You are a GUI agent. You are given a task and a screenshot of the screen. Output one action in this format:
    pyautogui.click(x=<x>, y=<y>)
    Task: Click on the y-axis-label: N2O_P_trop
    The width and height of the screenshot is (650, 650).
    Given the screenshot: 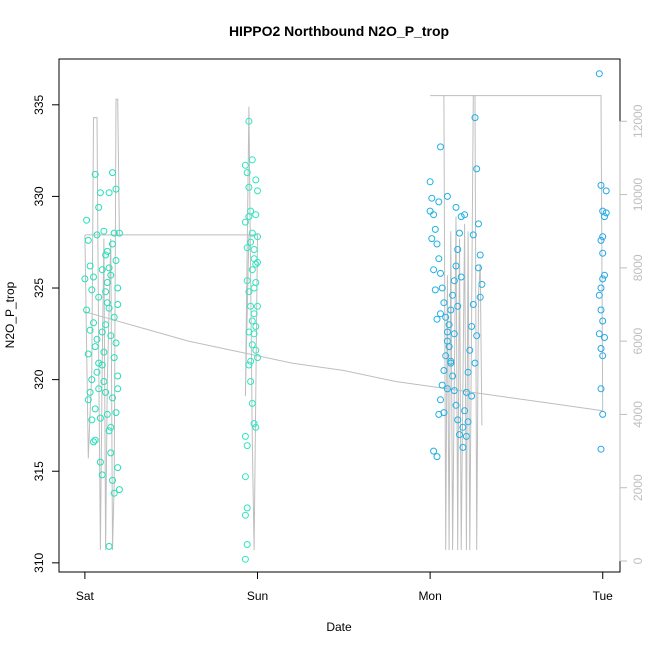 What is the action you would take?
    pyautogui.click(x=10, y=314)
    